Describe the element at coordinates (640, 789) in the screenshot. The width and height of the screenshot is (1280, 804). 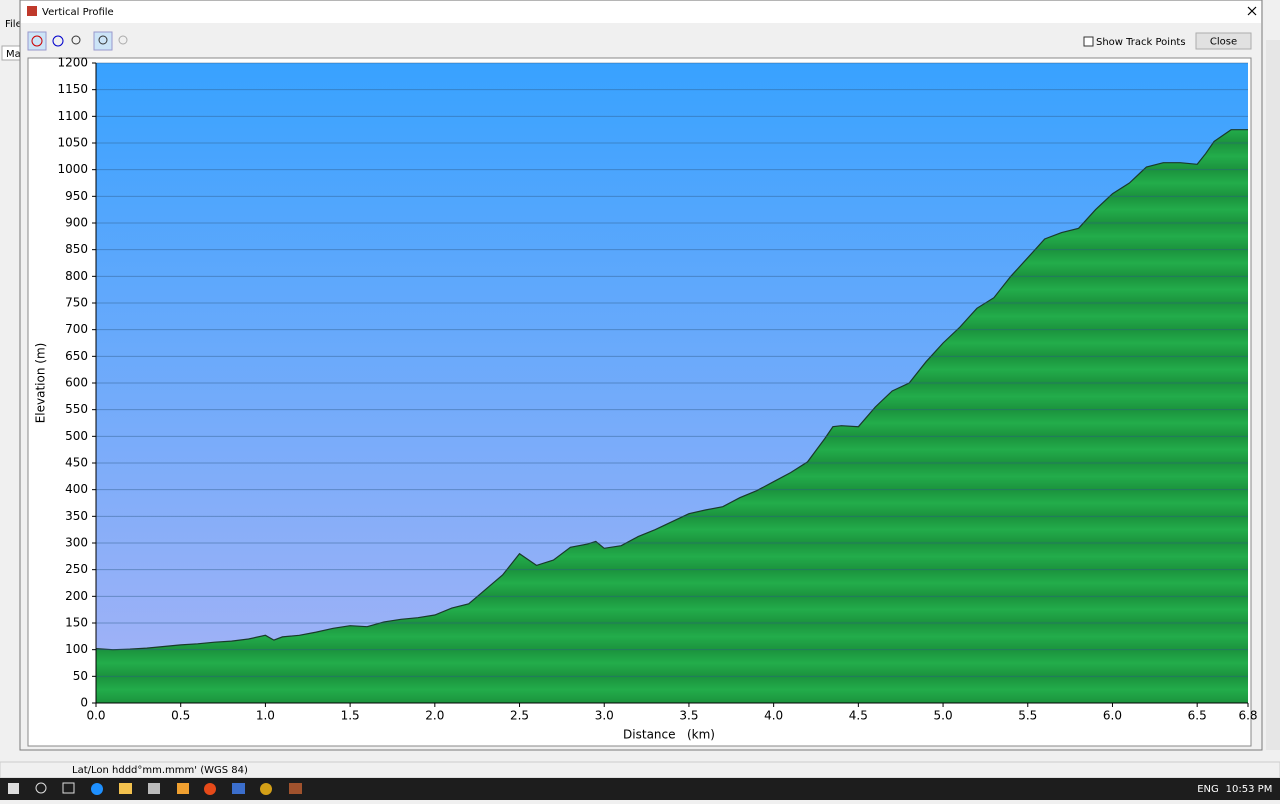
I see `taskbar` at that location.